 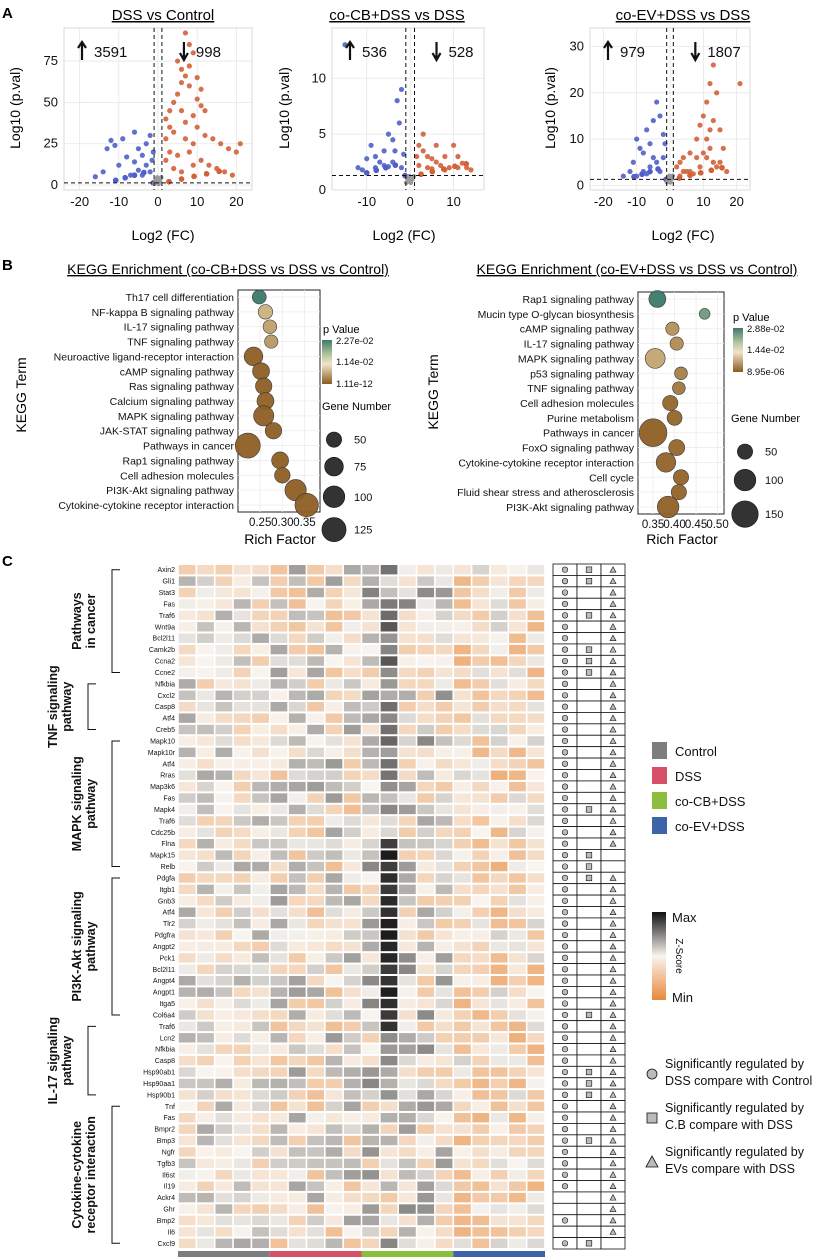 What do you see at coordinates (710, 130) in the screenshot?
I see `up-point` at bounding box center [710, 130].